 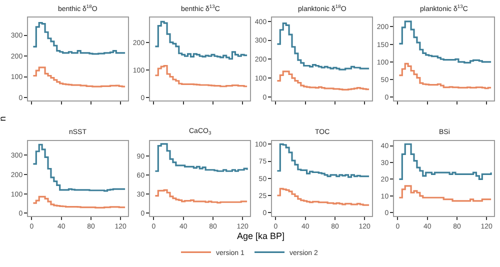 I want to click on y-axis-title: n, so click(x=4, y=119).